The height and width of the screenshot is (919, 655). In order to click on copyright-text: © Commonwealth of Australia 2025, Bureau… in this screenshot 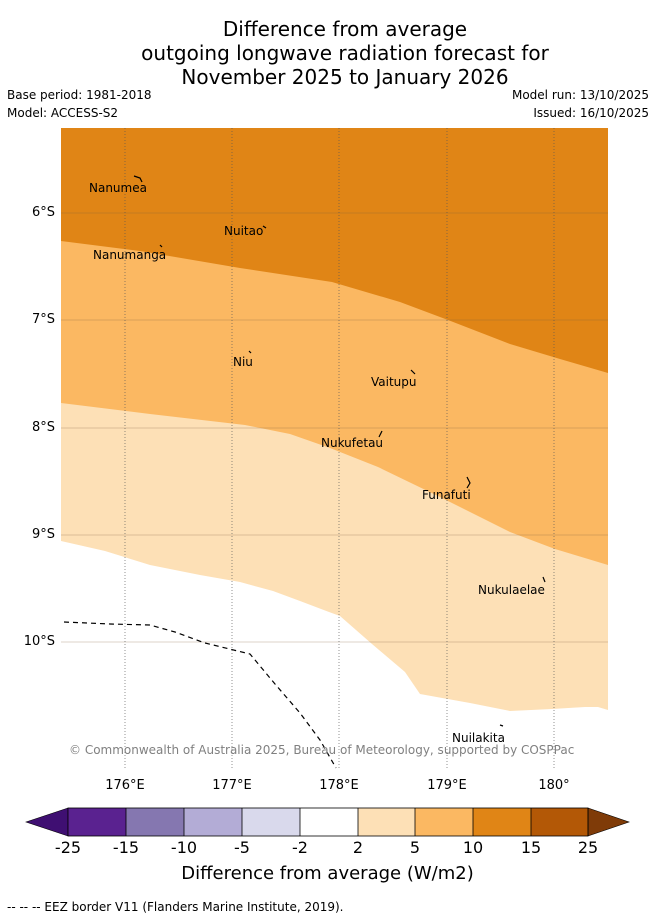, I will do `click(321, 750)`.